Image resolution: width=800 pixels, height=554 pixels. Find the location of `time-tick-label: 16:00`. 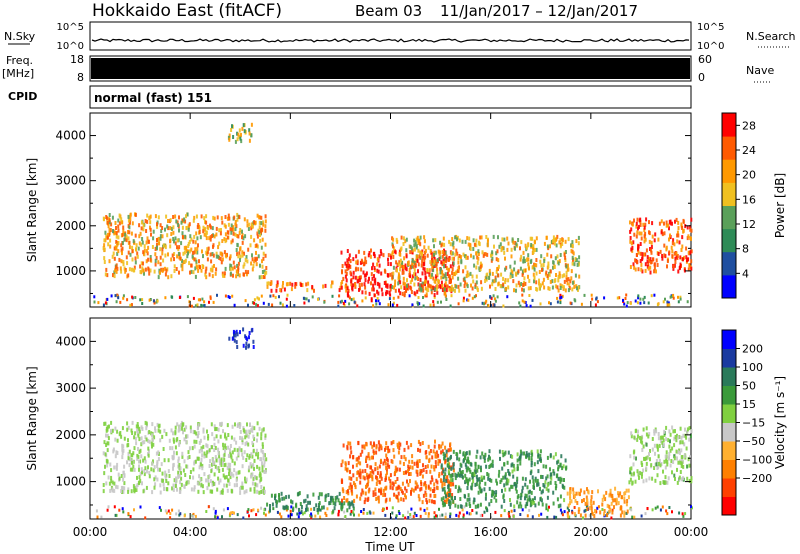

time-tick-label: 16:00 is located at coordinates (490, 532).